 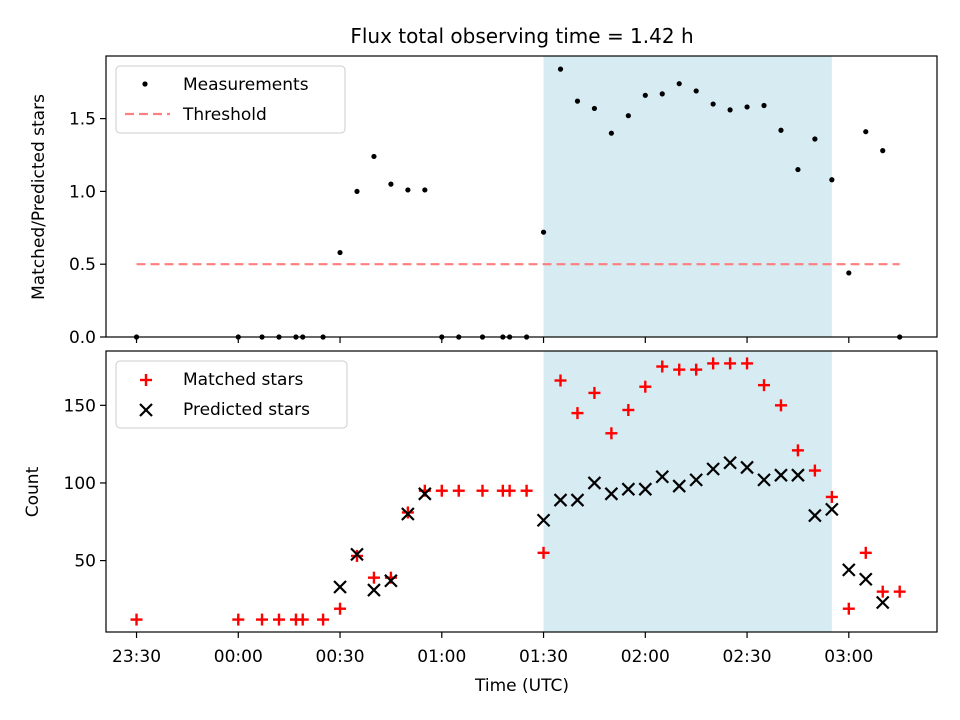 I want to click on x-ticks-bottom: 23:30 00:00 00:30 01:00 01:30 02:00 02:30 03:00, so click(x=492, y=649).